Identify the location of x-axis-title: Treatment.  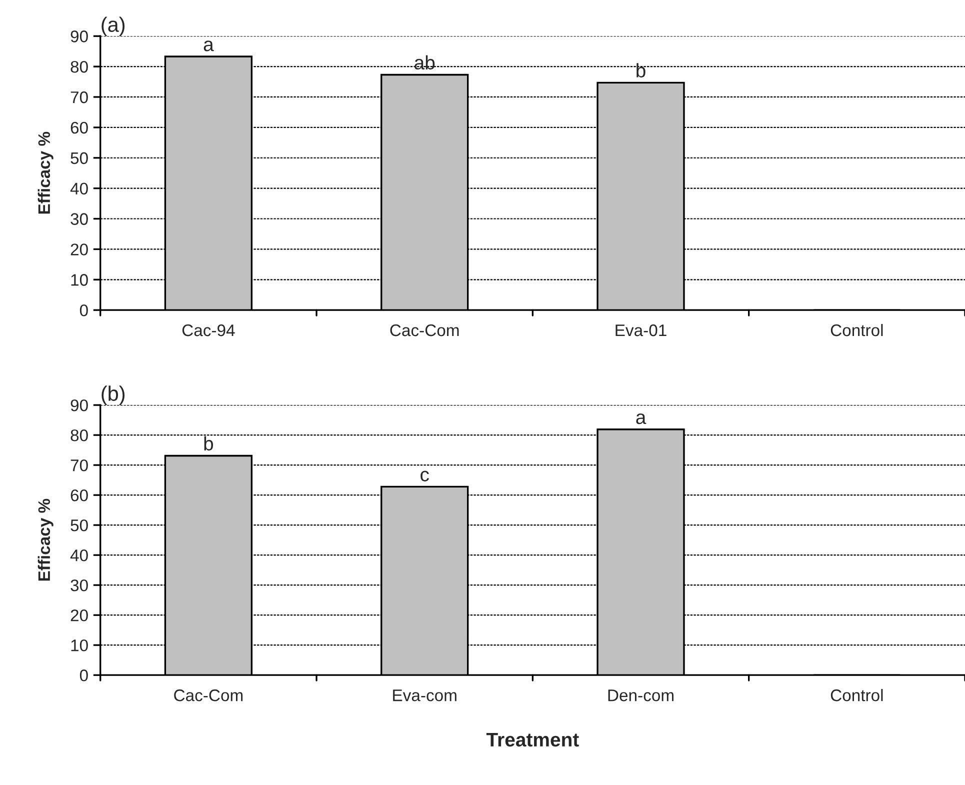
(532, 740).